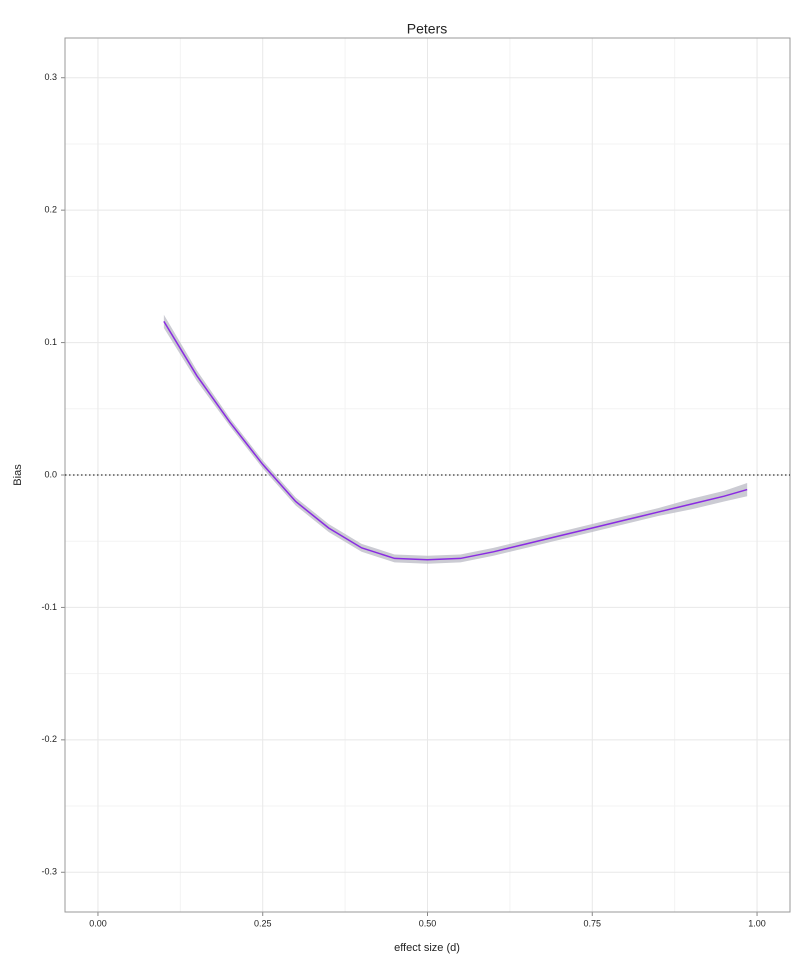  Describe the element at coordinates (98, 923) in the screenshot. I see `x-tick-label: 0.00` at that location.